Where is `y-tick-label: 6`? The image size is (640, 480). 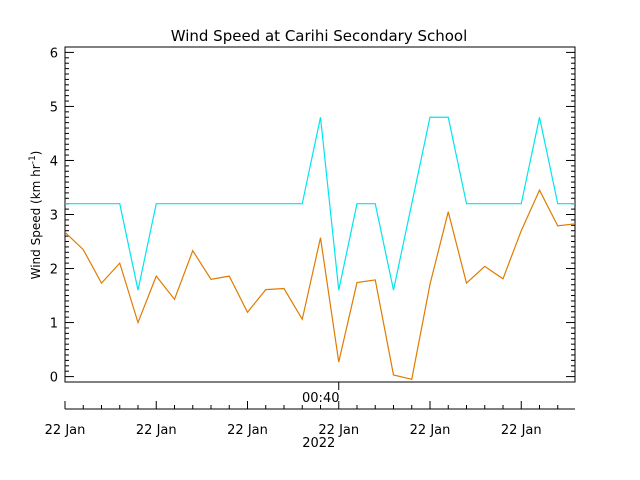 y-tick-label: 6 is located at coordinates (54, 53).